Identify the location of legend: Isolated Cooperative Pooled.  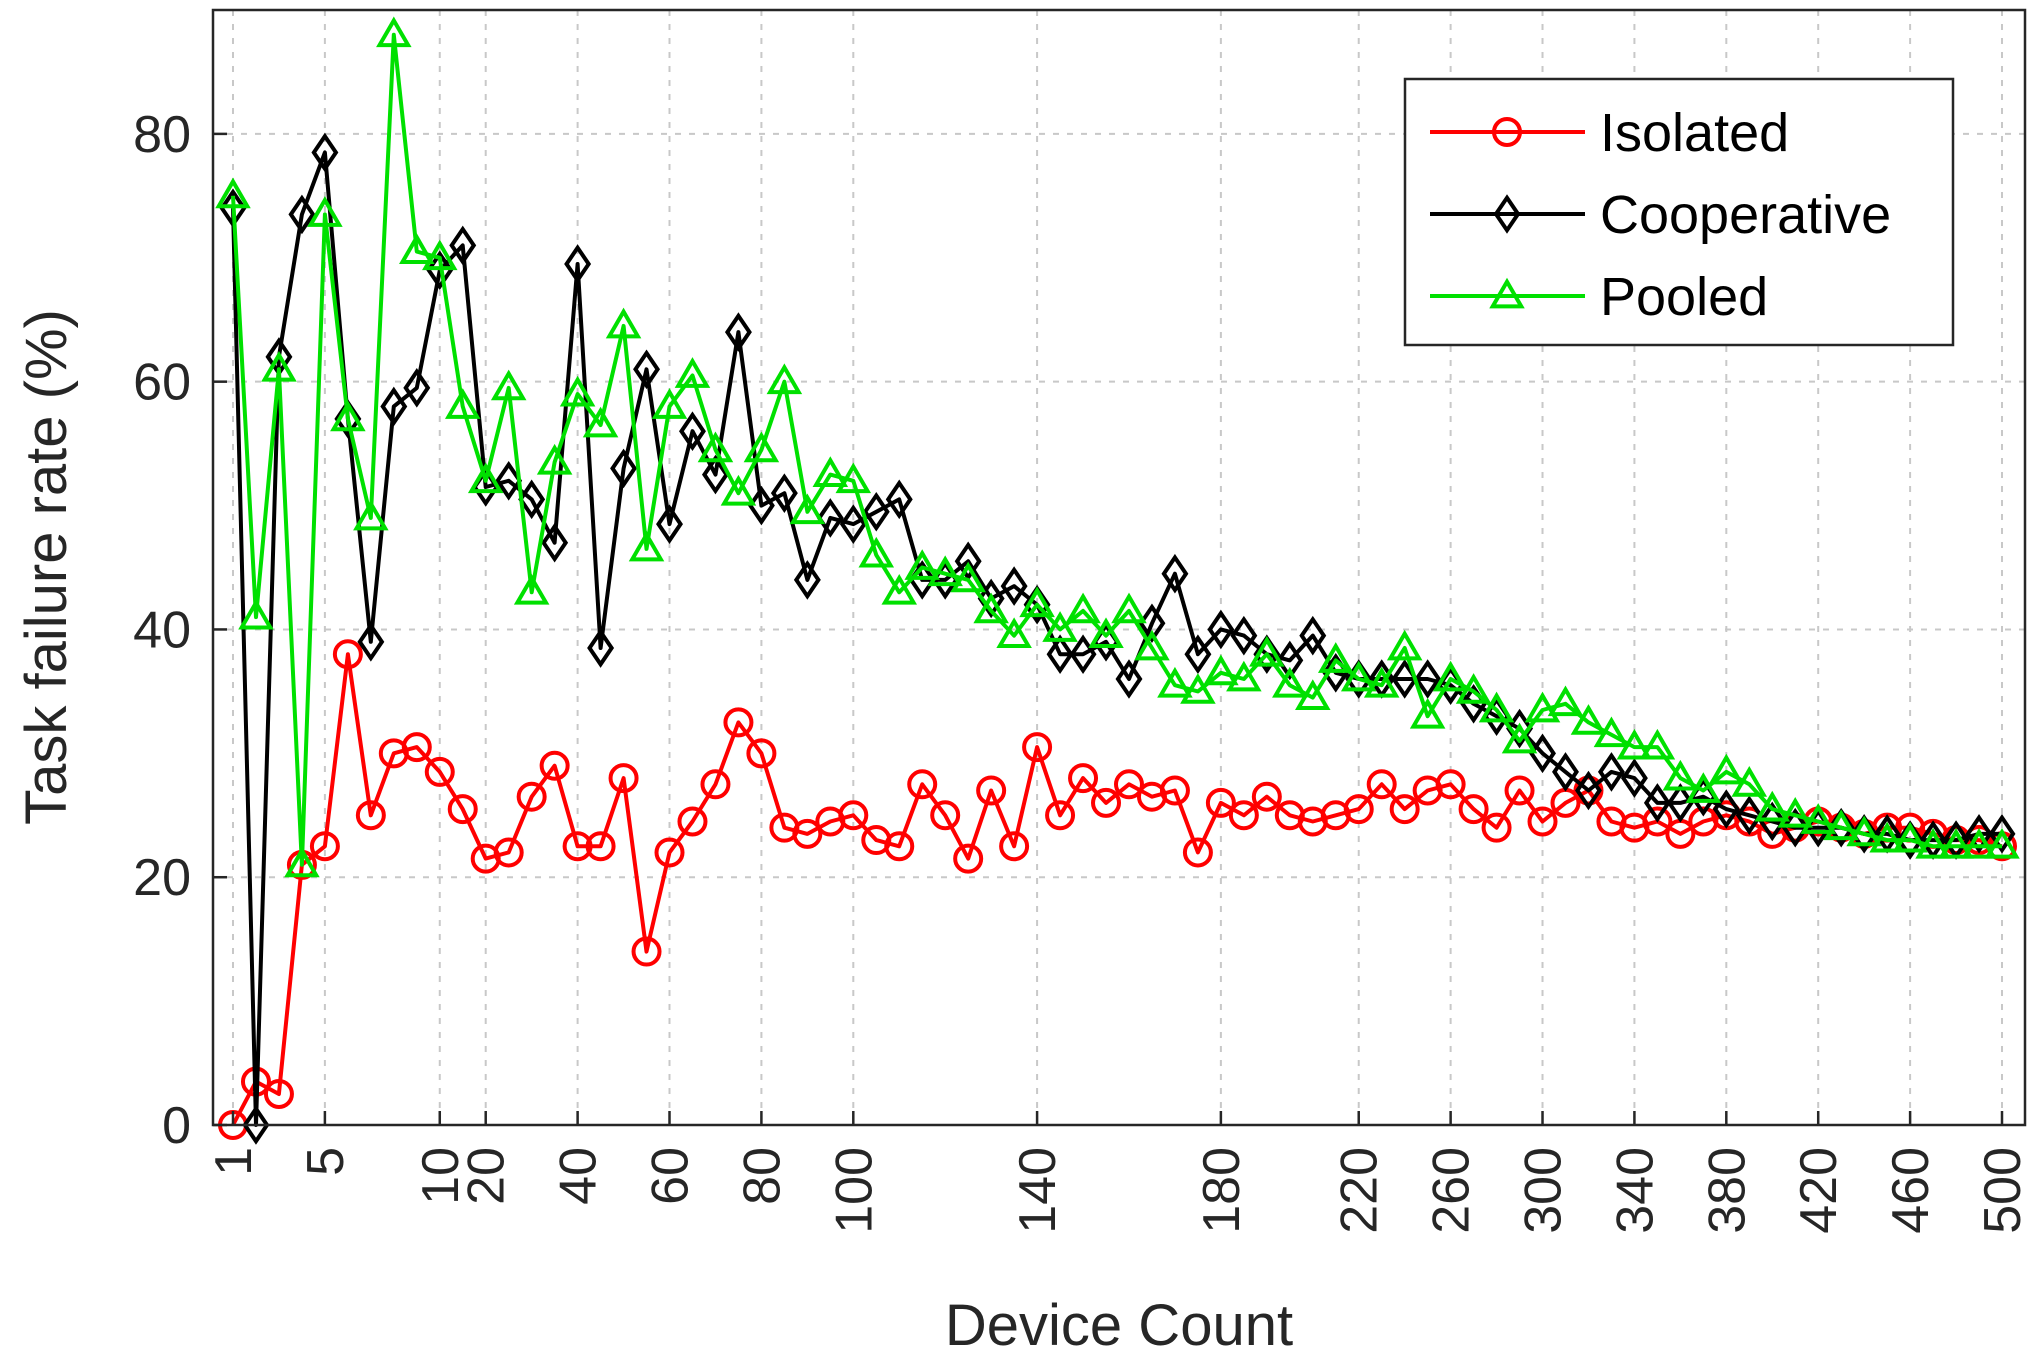
(1679, 212).